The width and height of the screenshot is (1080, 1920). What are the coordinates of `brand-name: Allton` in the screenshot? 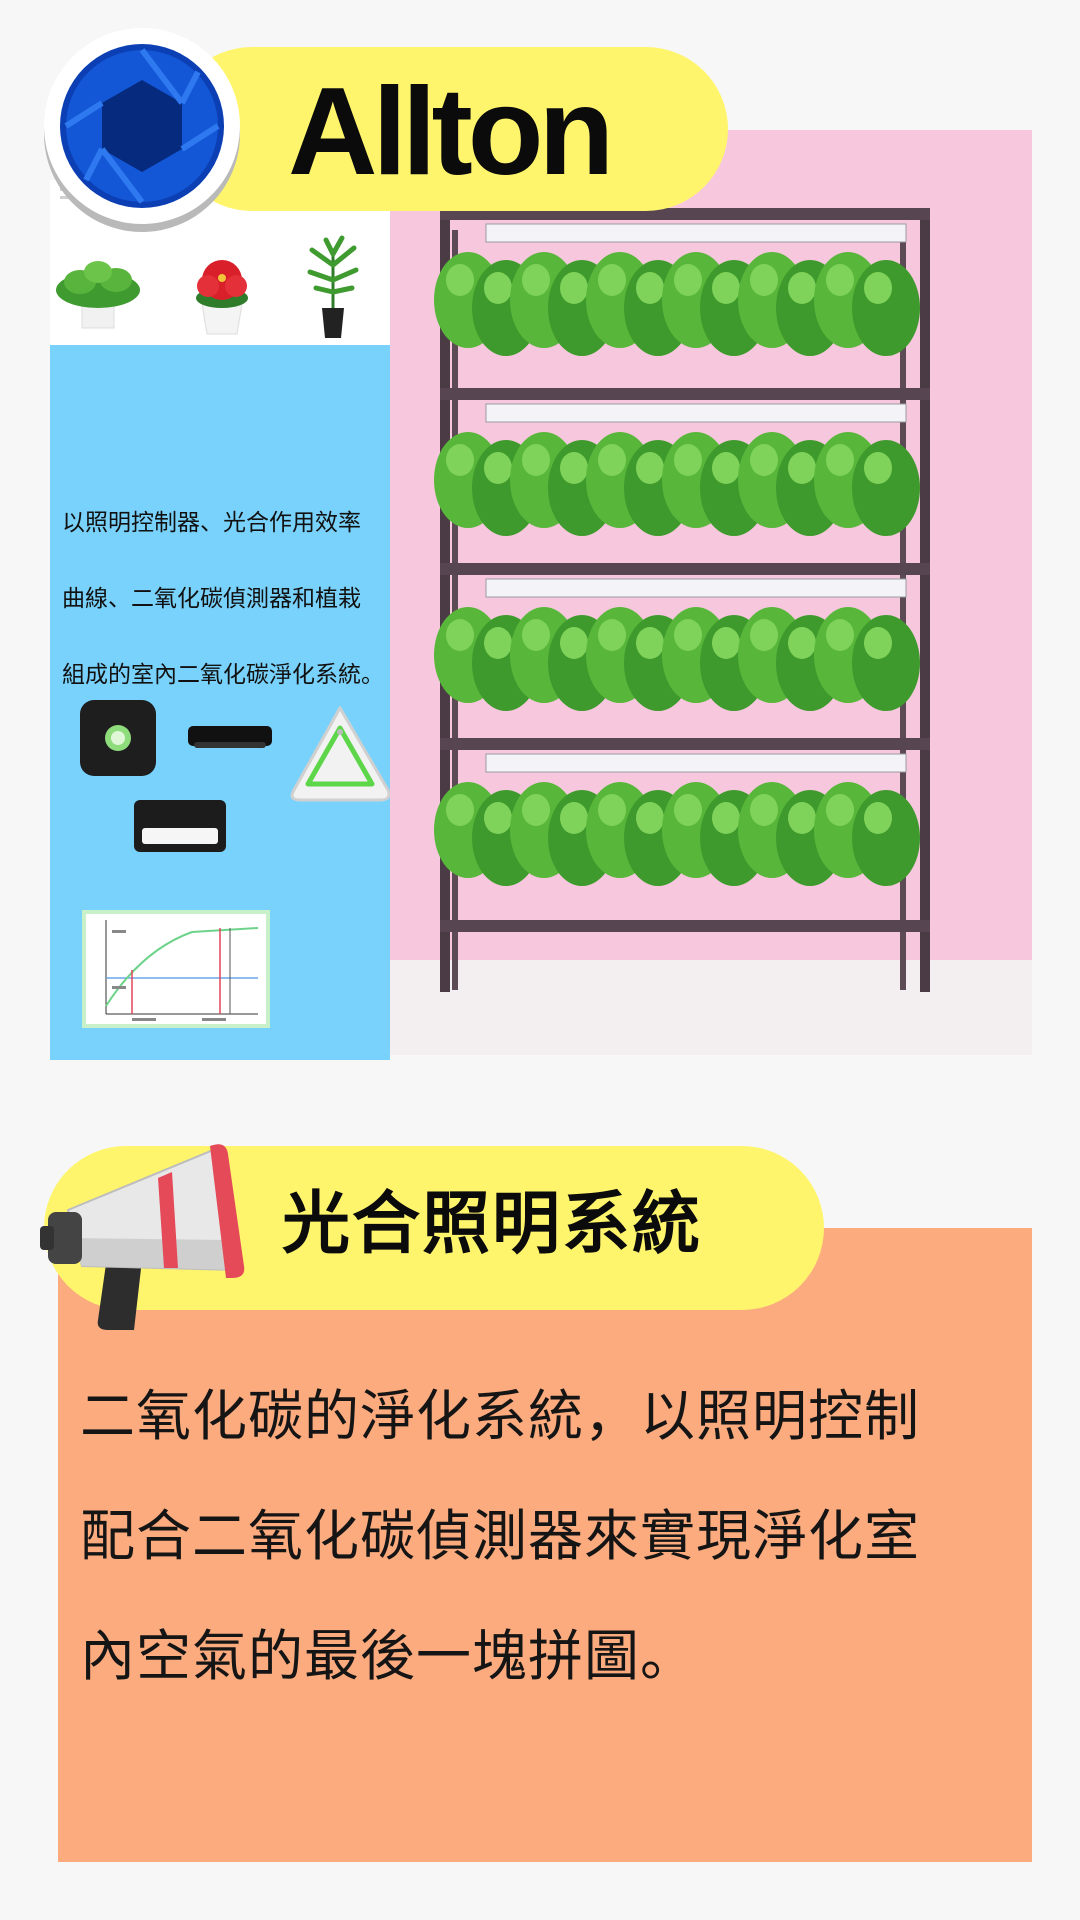 It's located at (451, 132).